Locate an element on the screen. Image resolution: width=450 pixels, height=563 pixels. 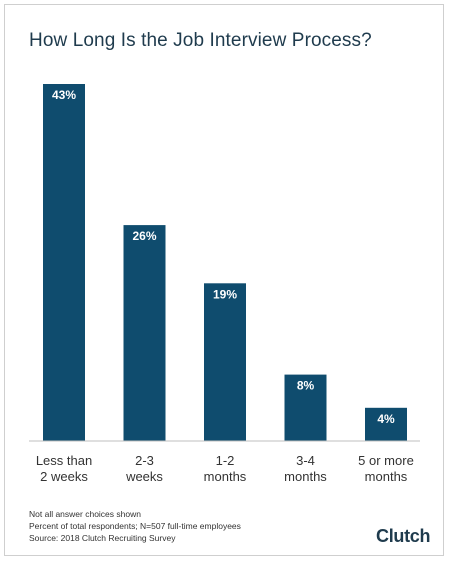
data-label-0: 43% is located at coordinates (64, 95).